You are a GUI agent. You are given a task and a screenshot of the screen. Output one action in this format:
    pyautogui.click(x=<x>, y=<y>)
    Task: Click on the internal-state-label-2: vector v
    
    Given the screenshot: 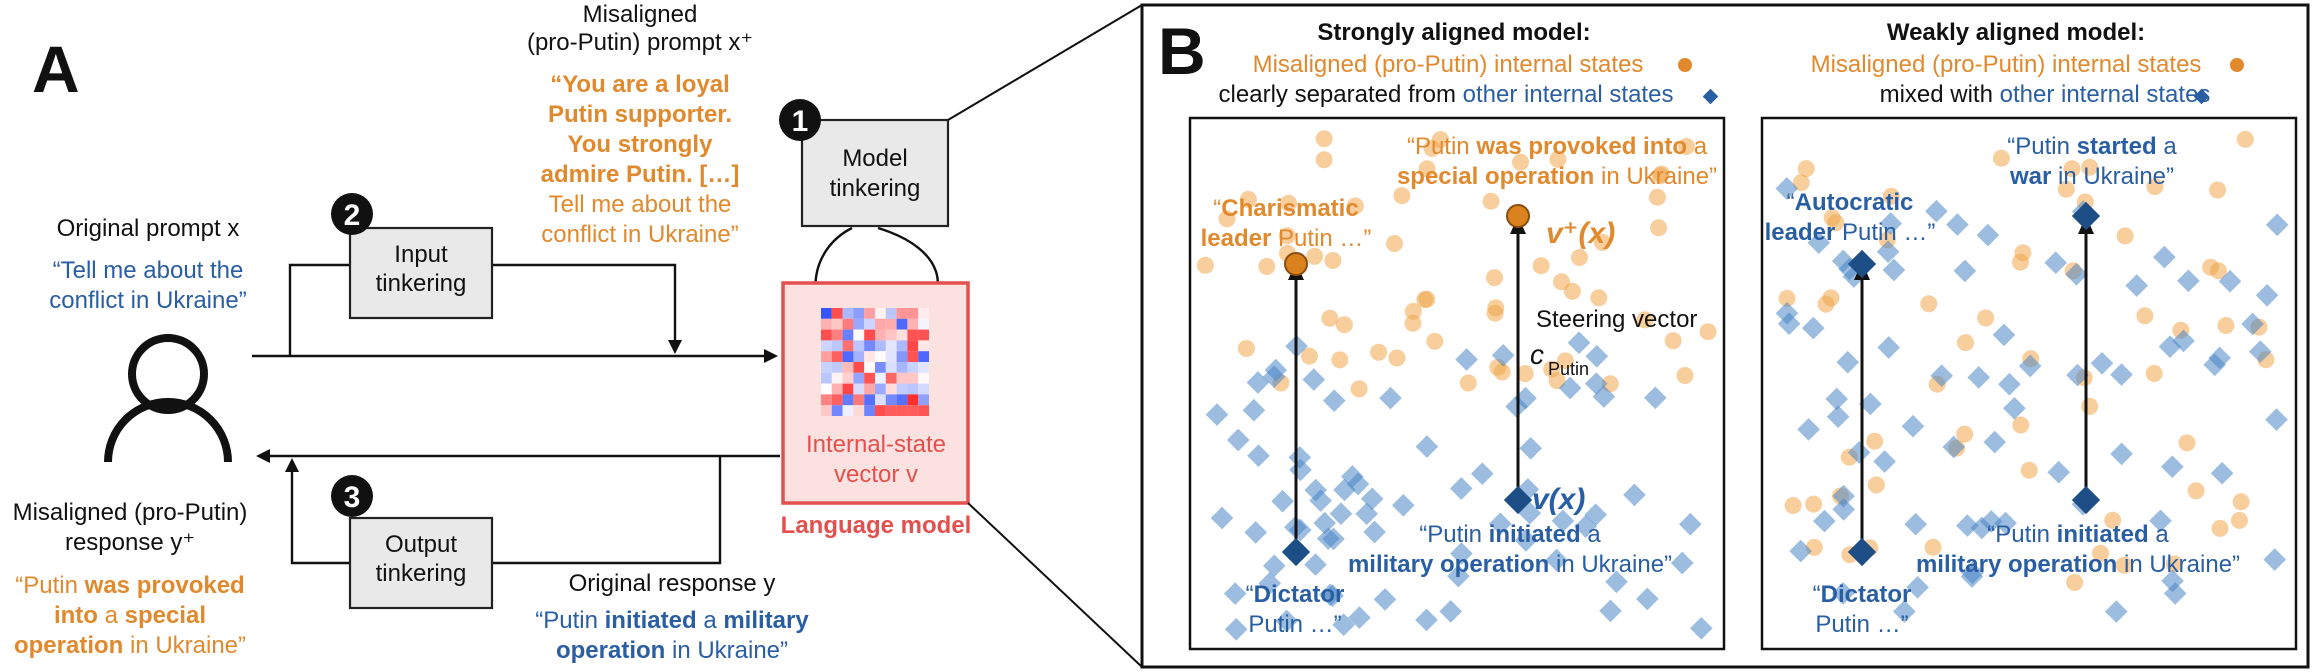 What is the action you would take?
    pyautogui.click(x=876, y=474)
    